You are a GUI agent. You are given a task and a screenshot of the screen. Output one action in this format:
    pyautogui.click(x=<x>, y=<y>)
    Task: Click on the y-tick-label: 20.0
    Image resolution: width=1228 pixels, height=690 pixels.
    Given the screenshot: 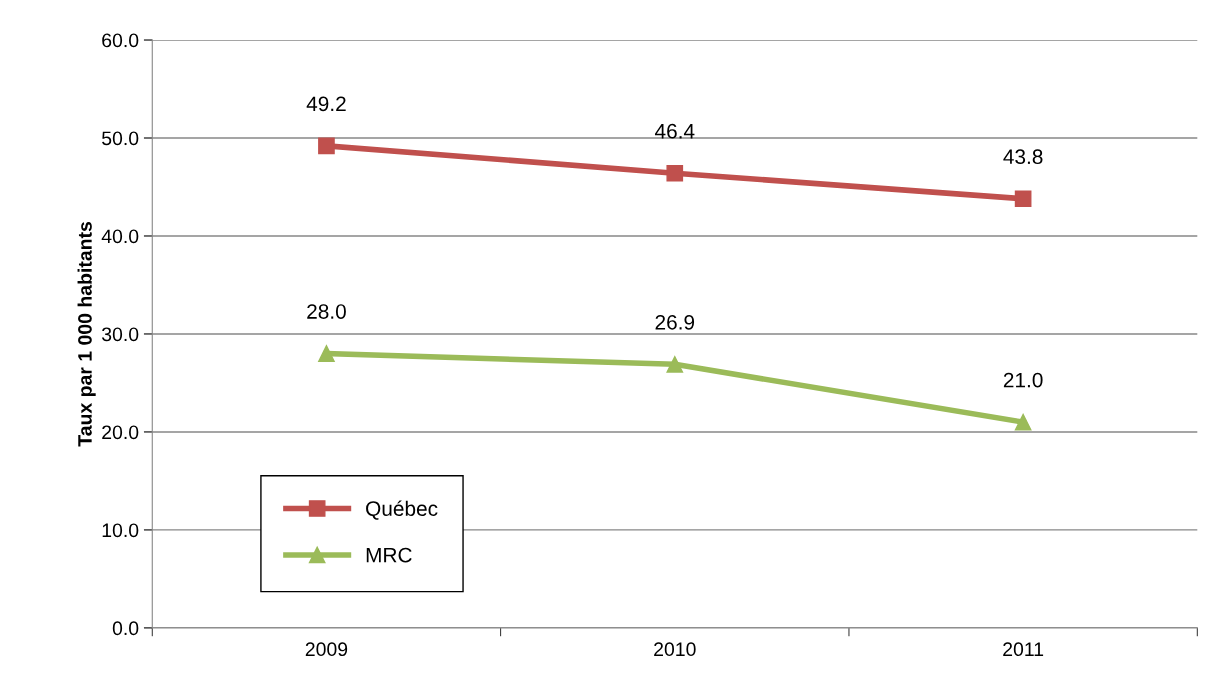 What is the action you would take?
    pyautogui.click(x=120, y=432)
    